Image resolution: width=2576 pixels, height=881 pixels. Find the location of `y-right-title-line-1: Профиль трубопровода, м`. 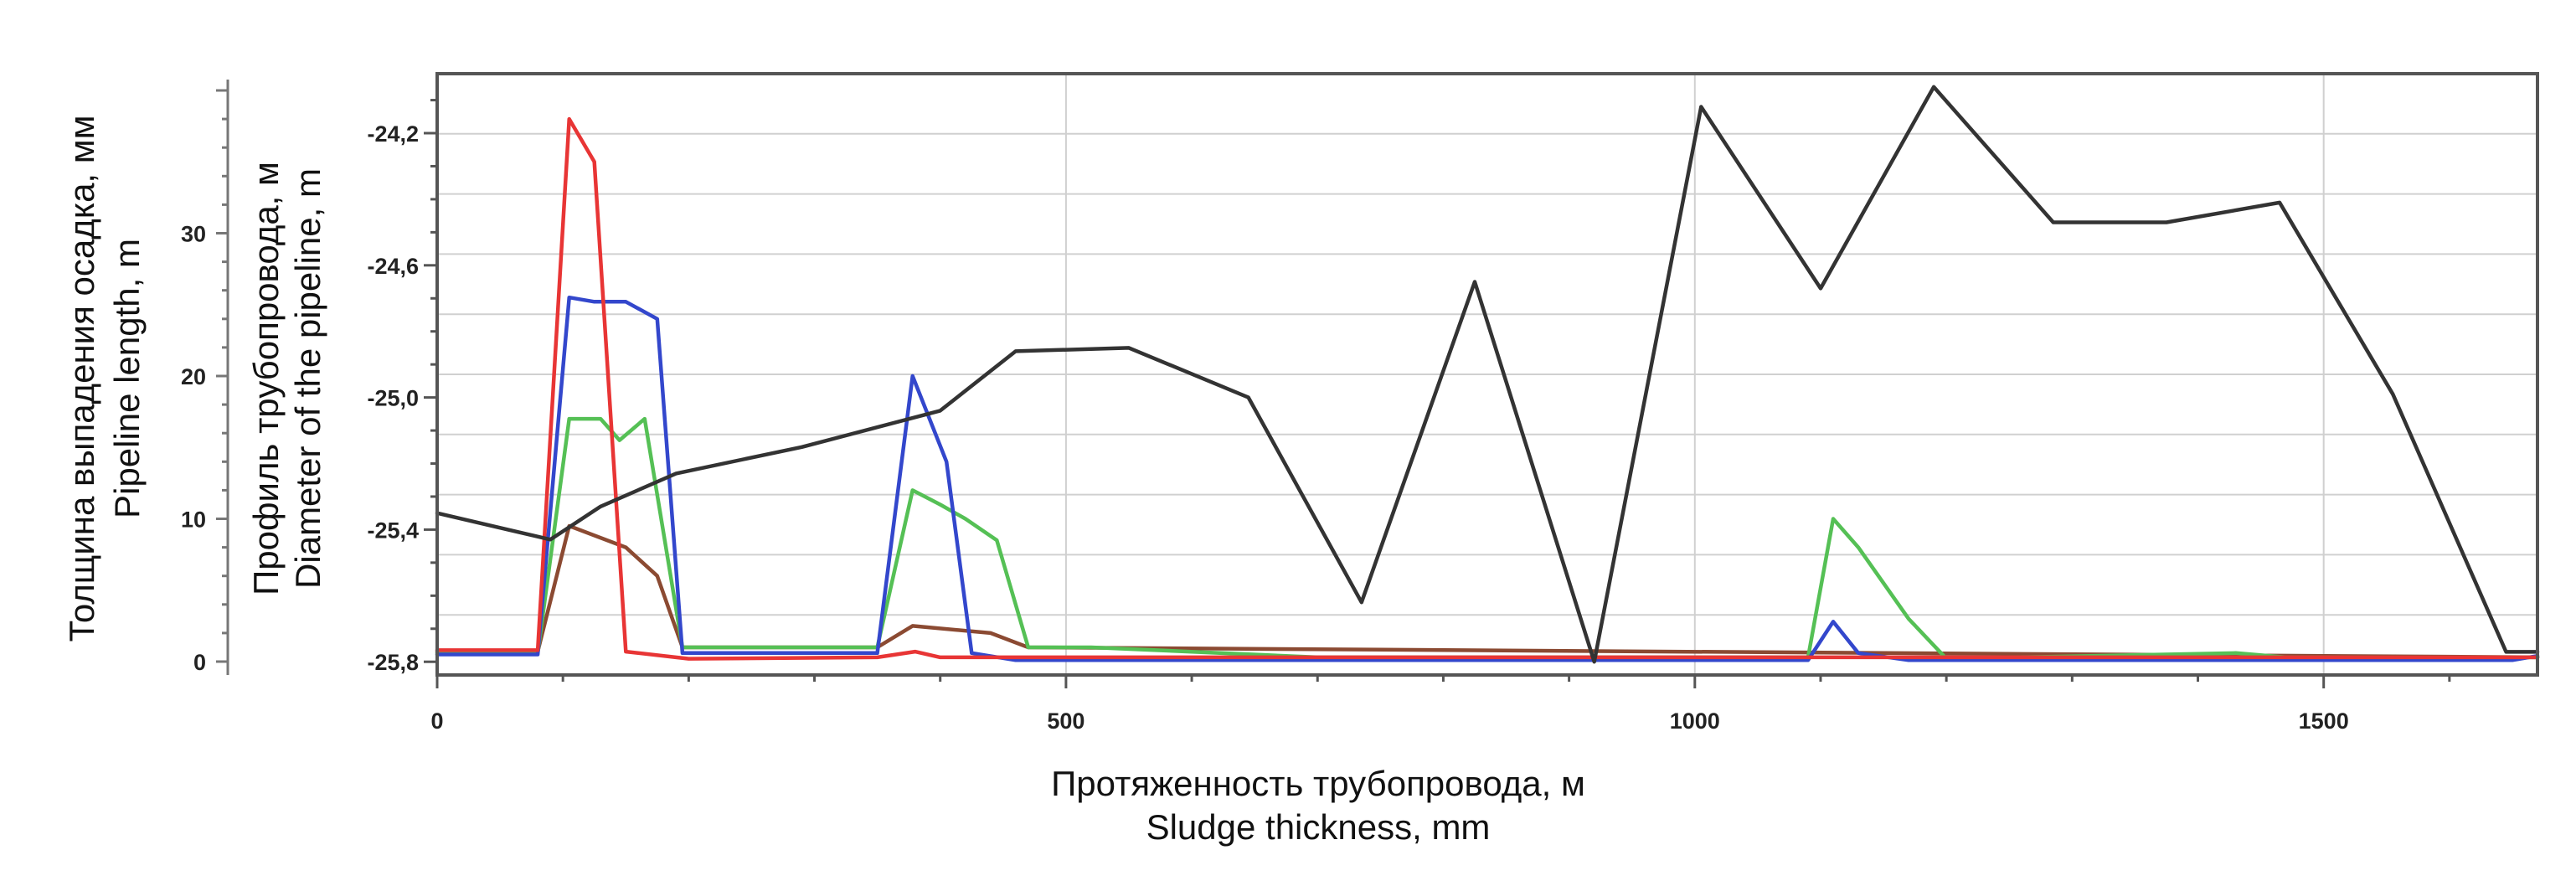

y-right-title-line-1: Профиль трубопровода, м is located at coordinates (266, 378).